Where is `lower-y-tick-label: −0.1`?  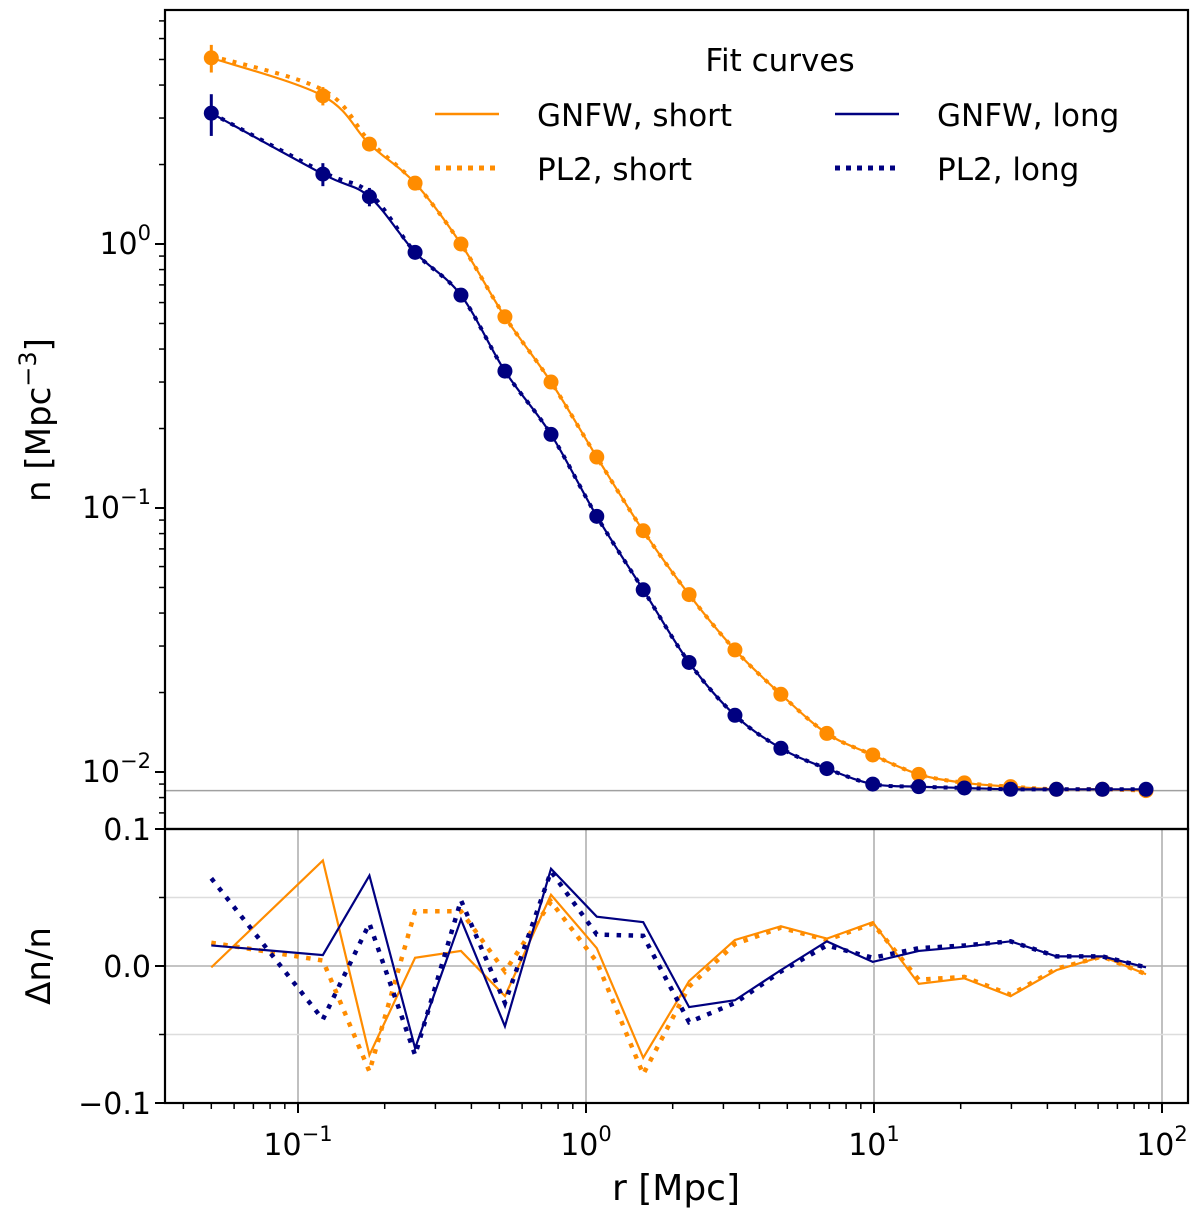 lower-y-tick-label: −0.1 is located at coordinates (114, 1104).